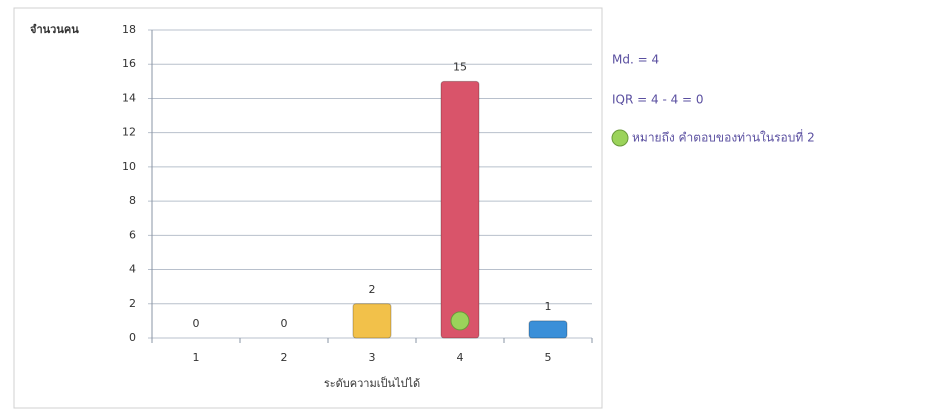  Describe the element at coordinates (196, 357) in the screenshot. I see `x-tick-label: 1` at that location.